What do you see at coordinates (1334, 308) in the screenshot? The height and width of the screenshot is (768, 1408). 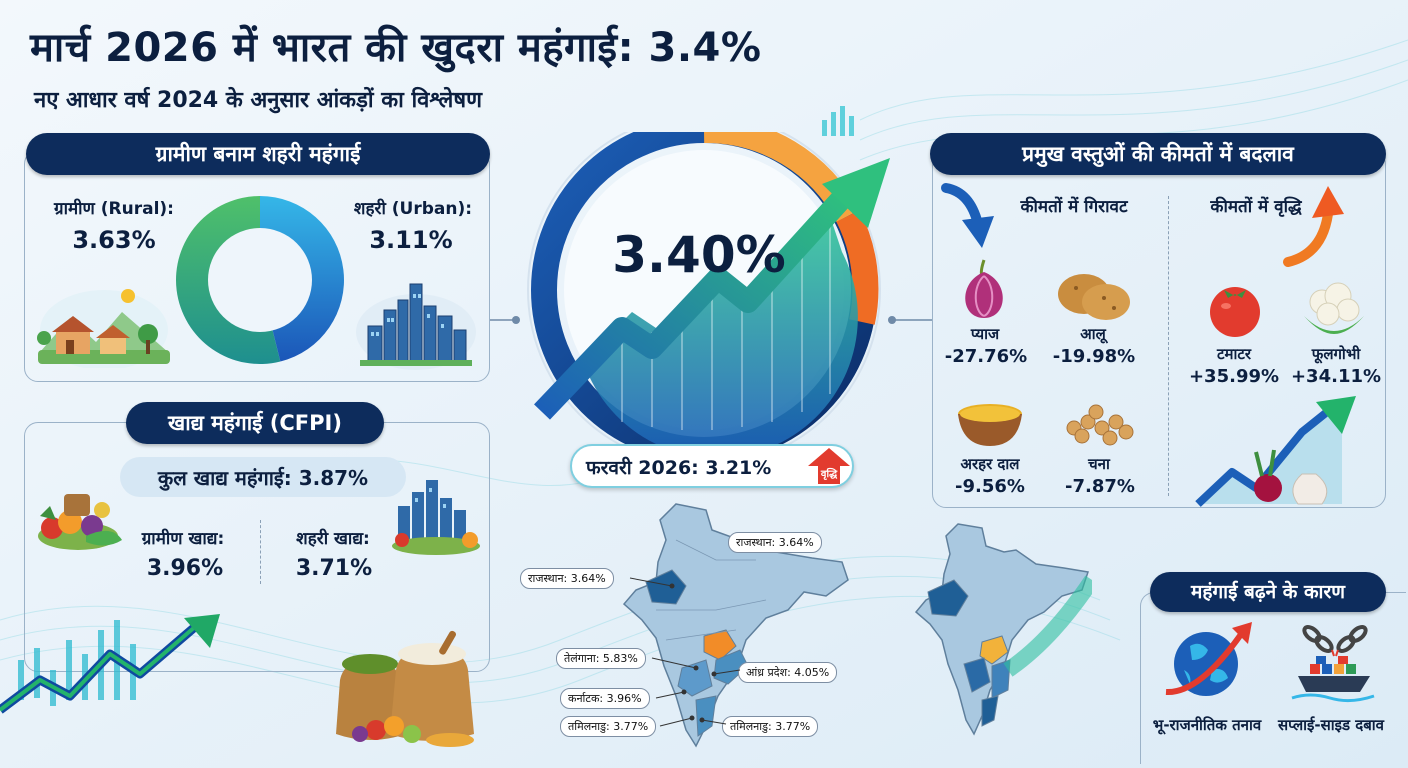 I see `cauliflower-icon` at bounding box center [1334, 308].